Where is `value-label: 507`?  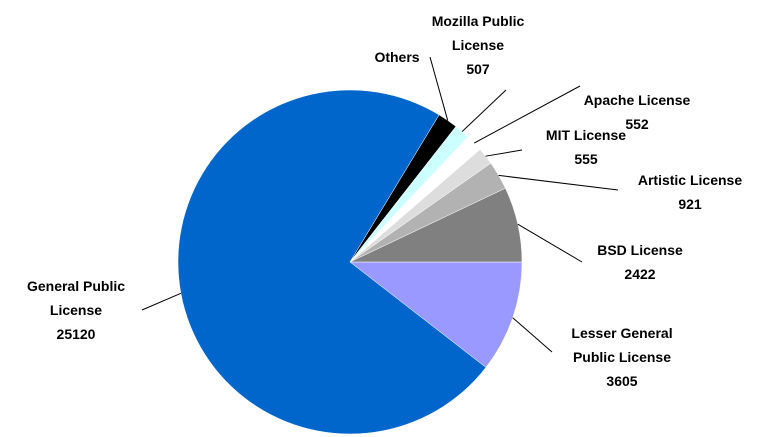
value-label: 507 is located at coordinates (478, 69).